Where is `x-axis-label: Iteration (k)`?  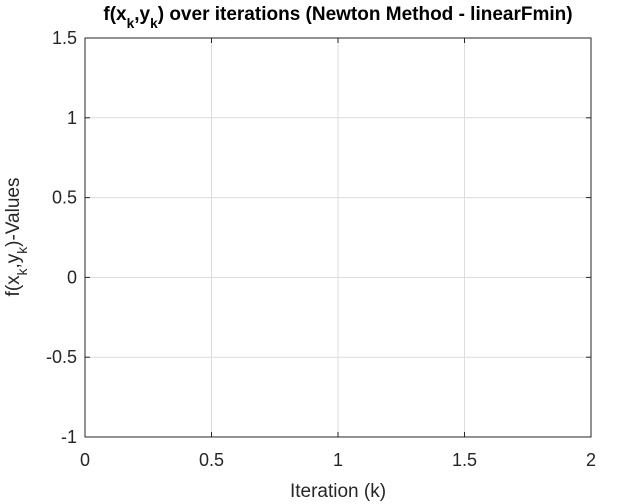 x-axis-label: Iteration (k) is located at coordinates (338, 491).